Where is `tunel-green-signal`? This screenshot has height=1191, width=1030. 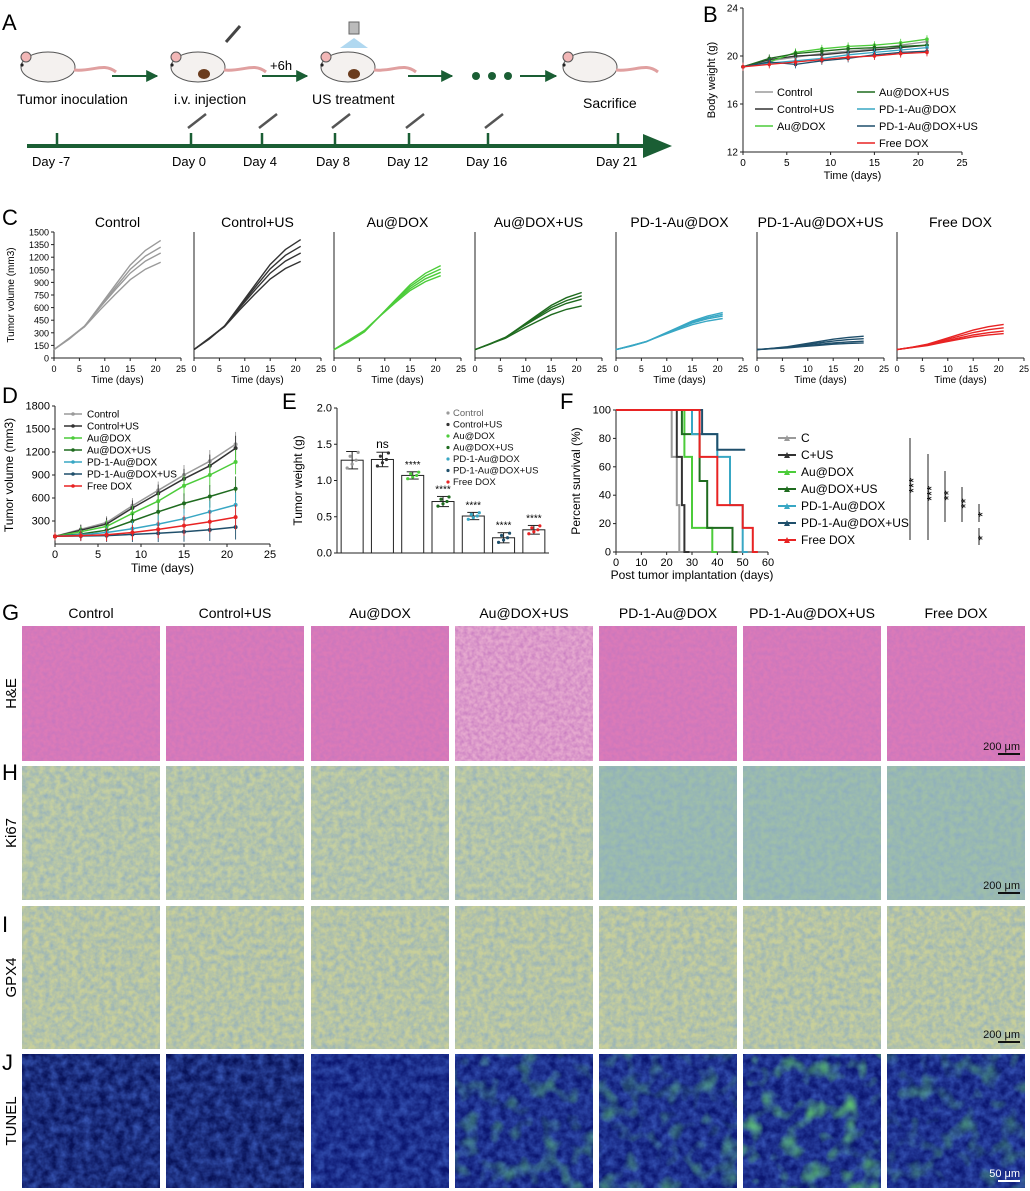
tunel-green-signal is located at coordinates (668, 1121).